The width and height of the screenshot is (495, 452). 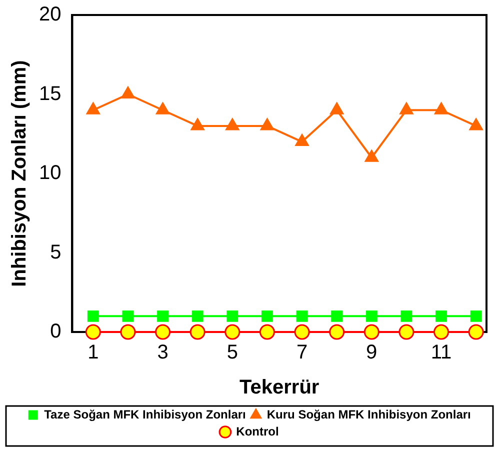 I want to click on legend-label: Kontrol, so click(x=257, y=431).